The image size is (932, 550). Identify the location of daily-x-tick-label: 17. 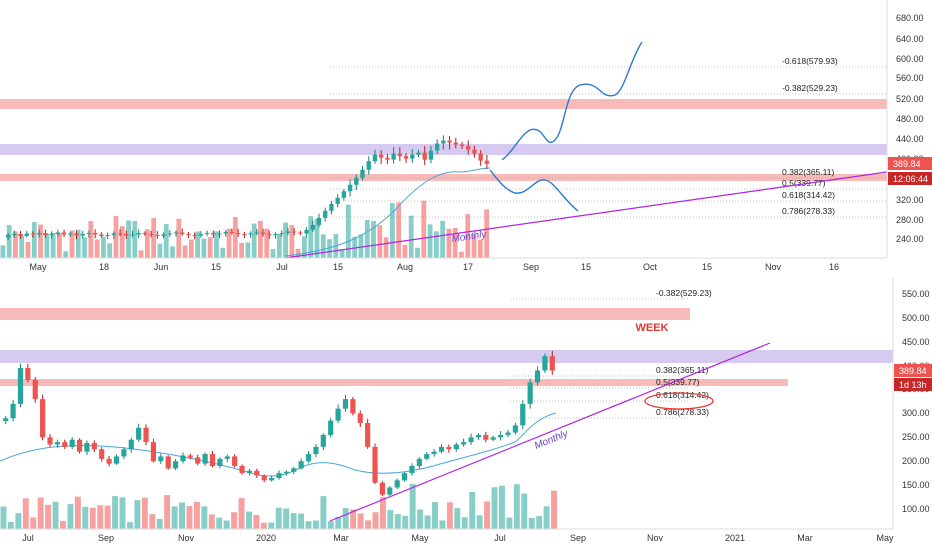
(468, 267).